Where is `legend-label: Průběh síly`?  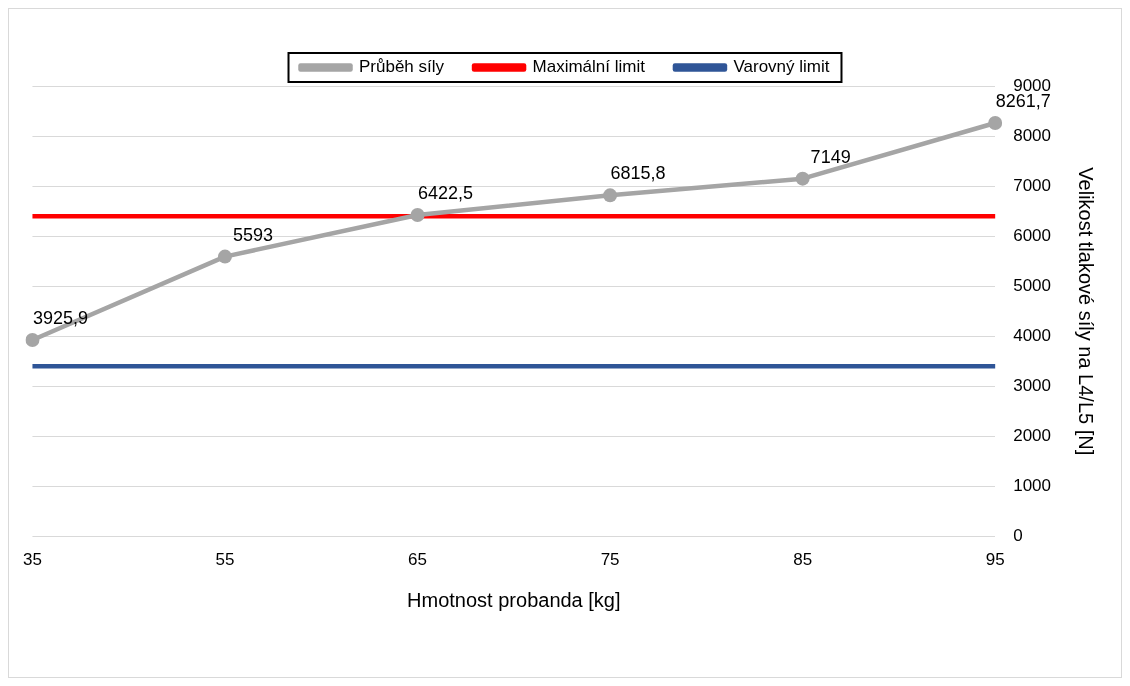
legend-label: Průběh síly is located at coordinates (402, 67).